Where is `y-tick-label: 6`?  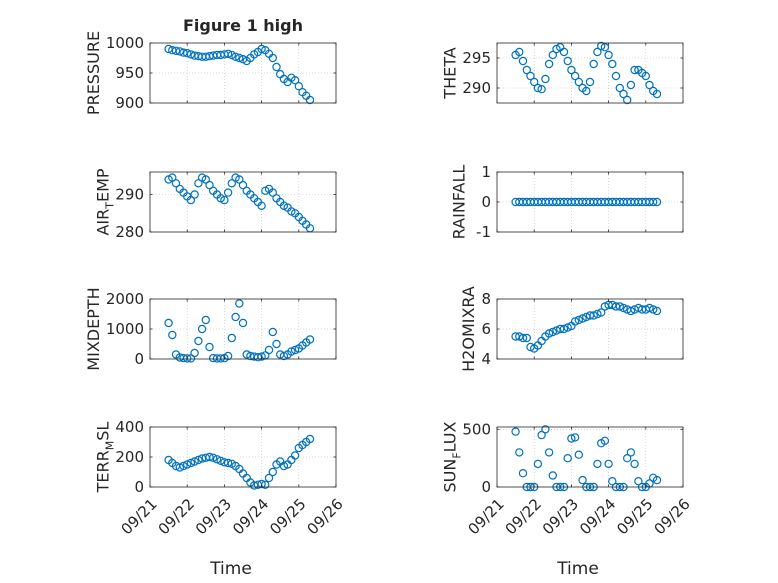 y-tick-label: 6 is located at coordinates (486, 329).